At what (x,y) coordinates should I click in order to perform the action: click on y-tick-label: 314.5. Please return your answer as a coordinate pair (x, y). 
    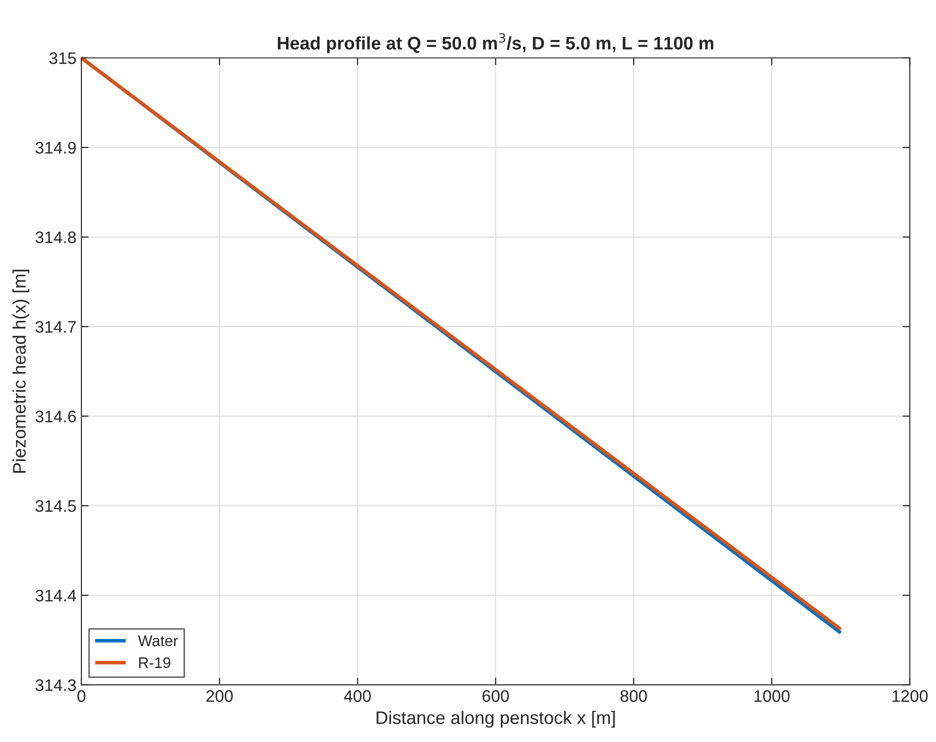
    Looking at the image, I should click on (56, 506).